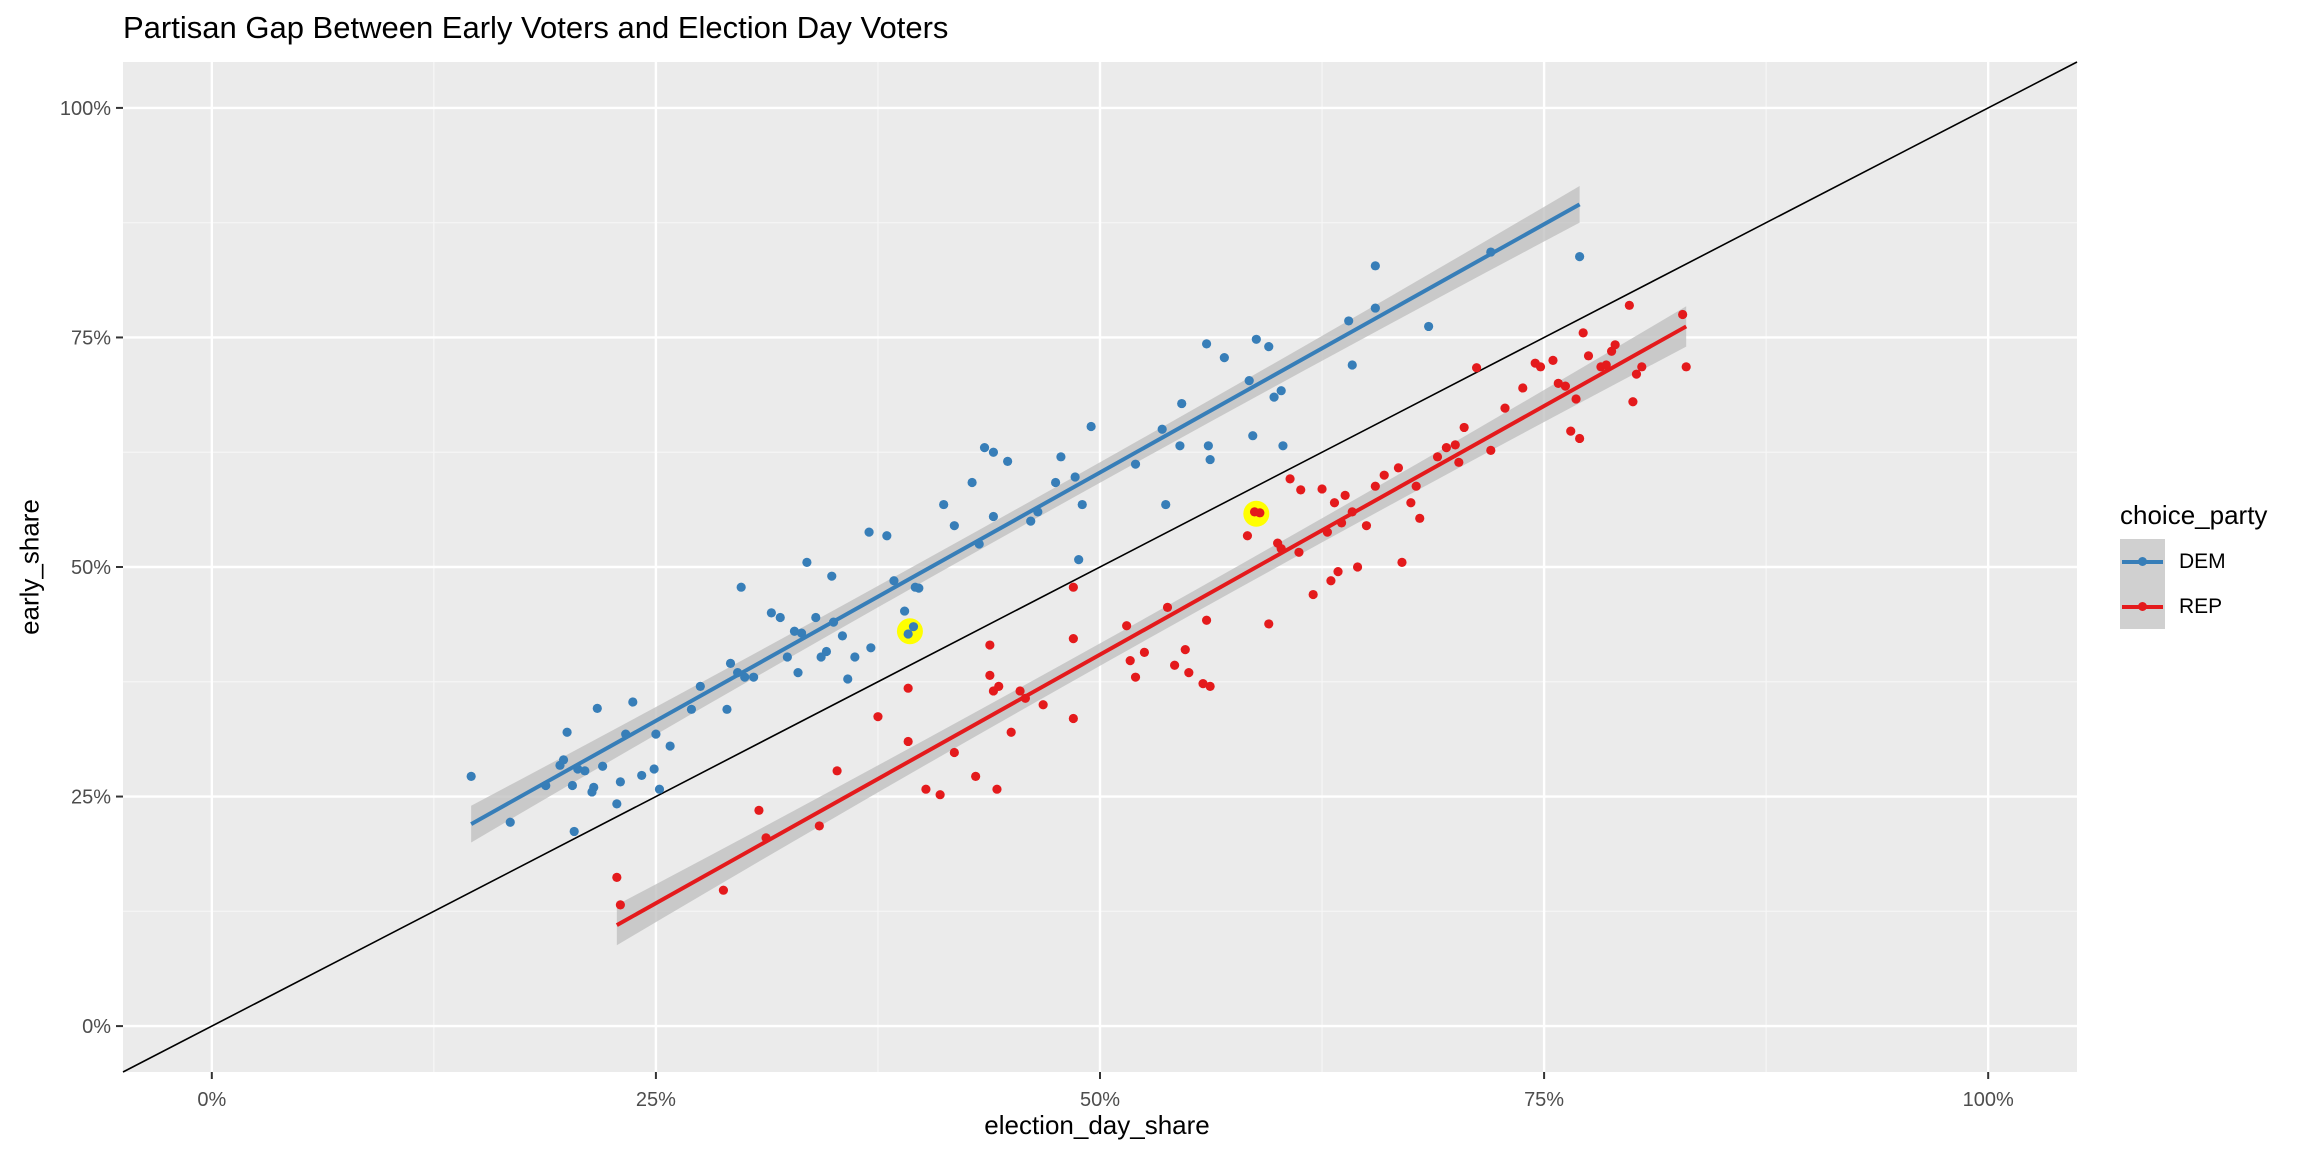 This screenshot has width=2304, height=1152. Describe the element at coordinates (1988, 1100) in the screenshot. I see `x-tick-label: 100%` at that location.